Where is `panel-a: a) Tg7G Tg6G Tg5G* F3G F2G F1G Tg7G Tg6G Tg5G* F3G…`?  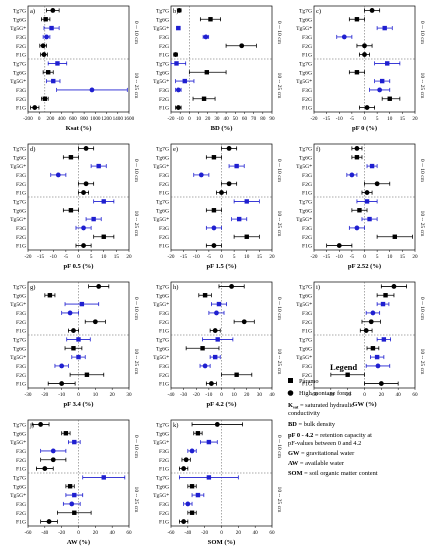
panel-a: a) Tg7G Tg6G Tg5G* F3G F2G F1G Tg7G Tg6G Tg5G* F3G… is located at coordinates (74, 68).